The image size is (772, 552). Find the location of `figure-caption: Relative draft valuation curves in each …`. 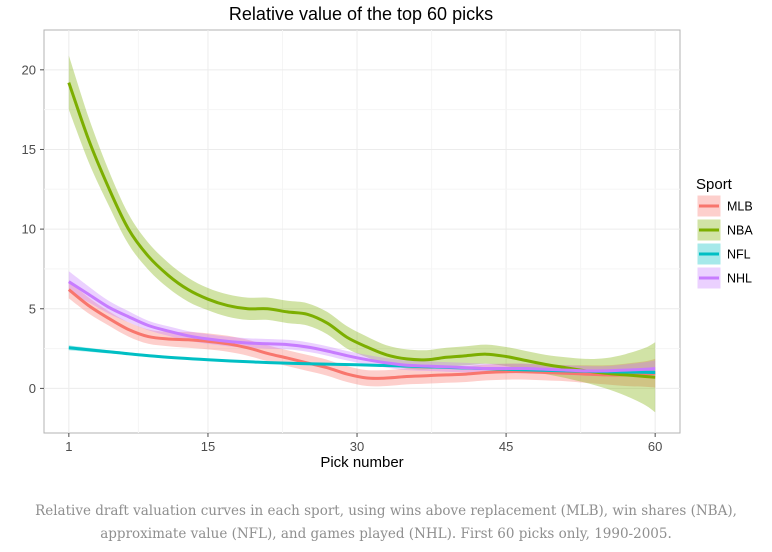

figure-caption: Relative draft valuation curves in each … is located at coordinates (386, 522).